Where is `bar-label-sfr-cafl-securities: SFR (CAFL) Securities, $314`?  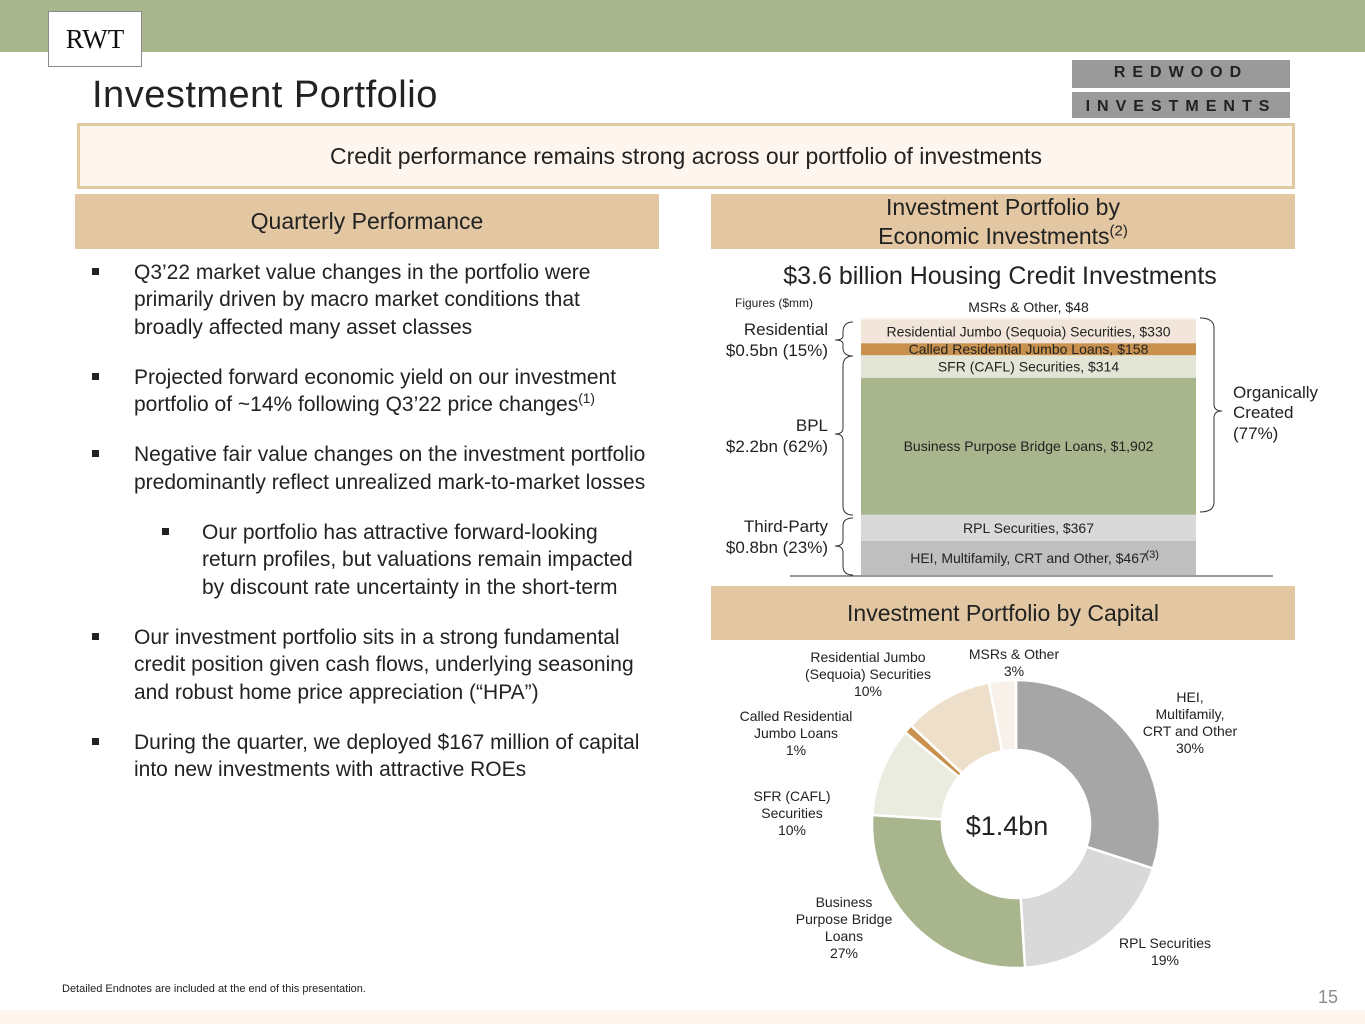 bar-label-sfr-cafl-securities: SFR (CAFL) Securities, $314 is located at coordinates (1028, 366).